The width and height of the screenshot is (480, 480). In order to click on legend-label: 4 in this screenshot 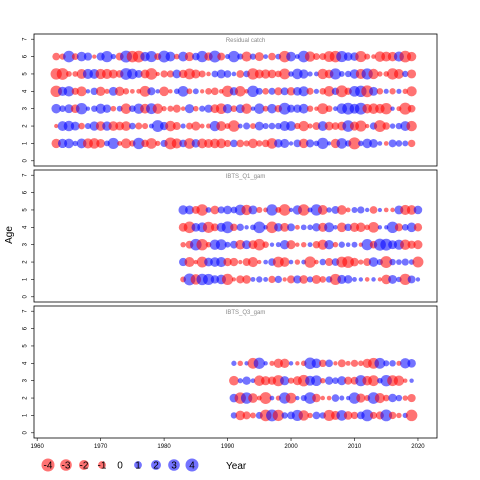, I will do `click(192, 466)`.